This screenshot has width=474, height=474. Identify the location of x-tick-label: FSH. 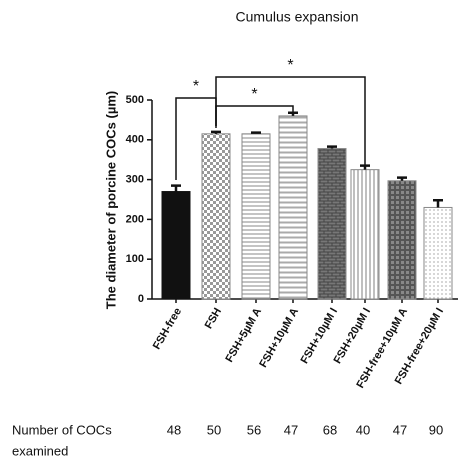
(213, 318).